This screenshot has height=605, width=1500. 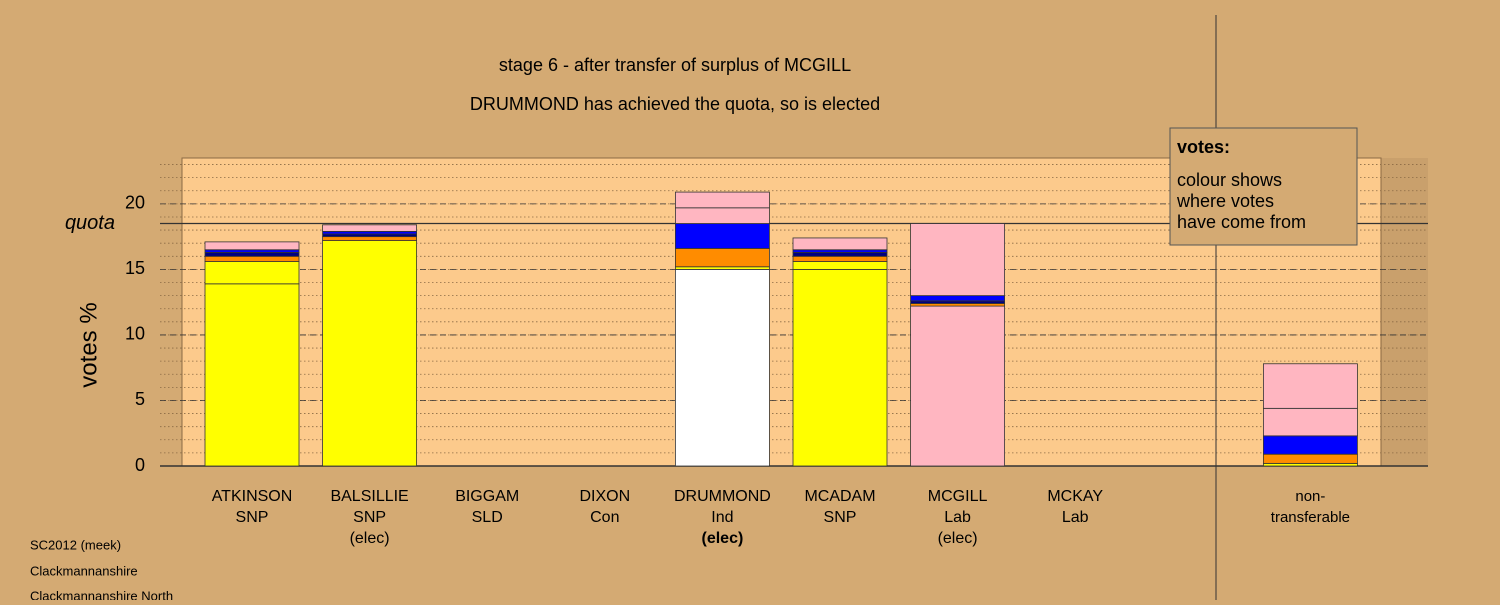 What do you see at coordinates (88, 344) in the screenshot?
I see `y-axis-label: votes %` at bounding box center [88, 344].